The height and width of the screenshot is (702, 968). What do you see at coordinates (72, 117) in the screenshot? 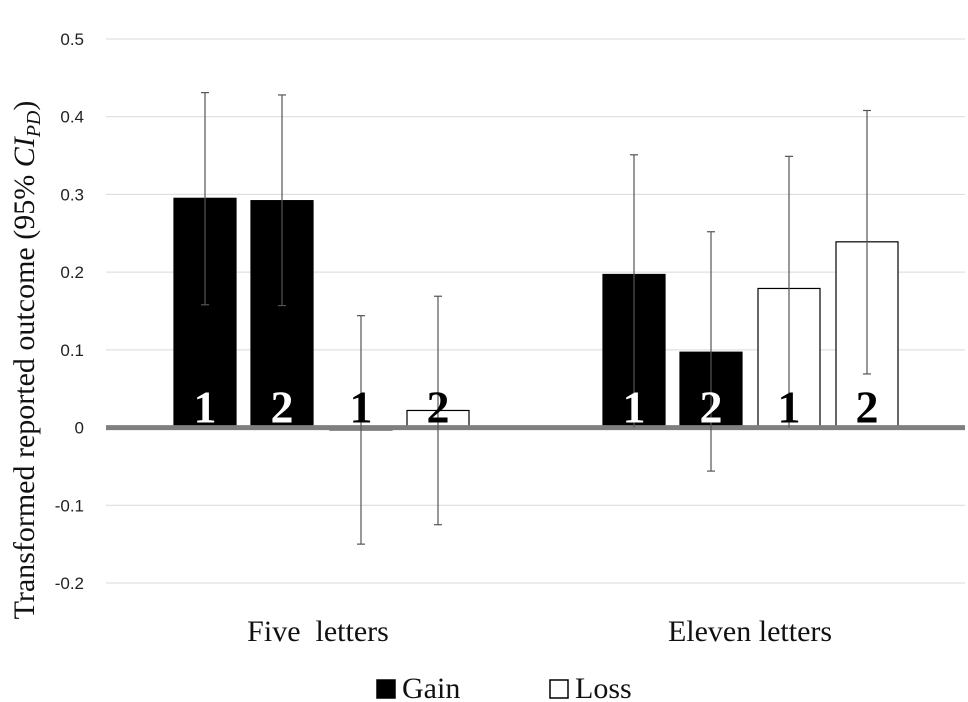
I see `y-tick-label: 0.4` at bounding box center [72, 117].